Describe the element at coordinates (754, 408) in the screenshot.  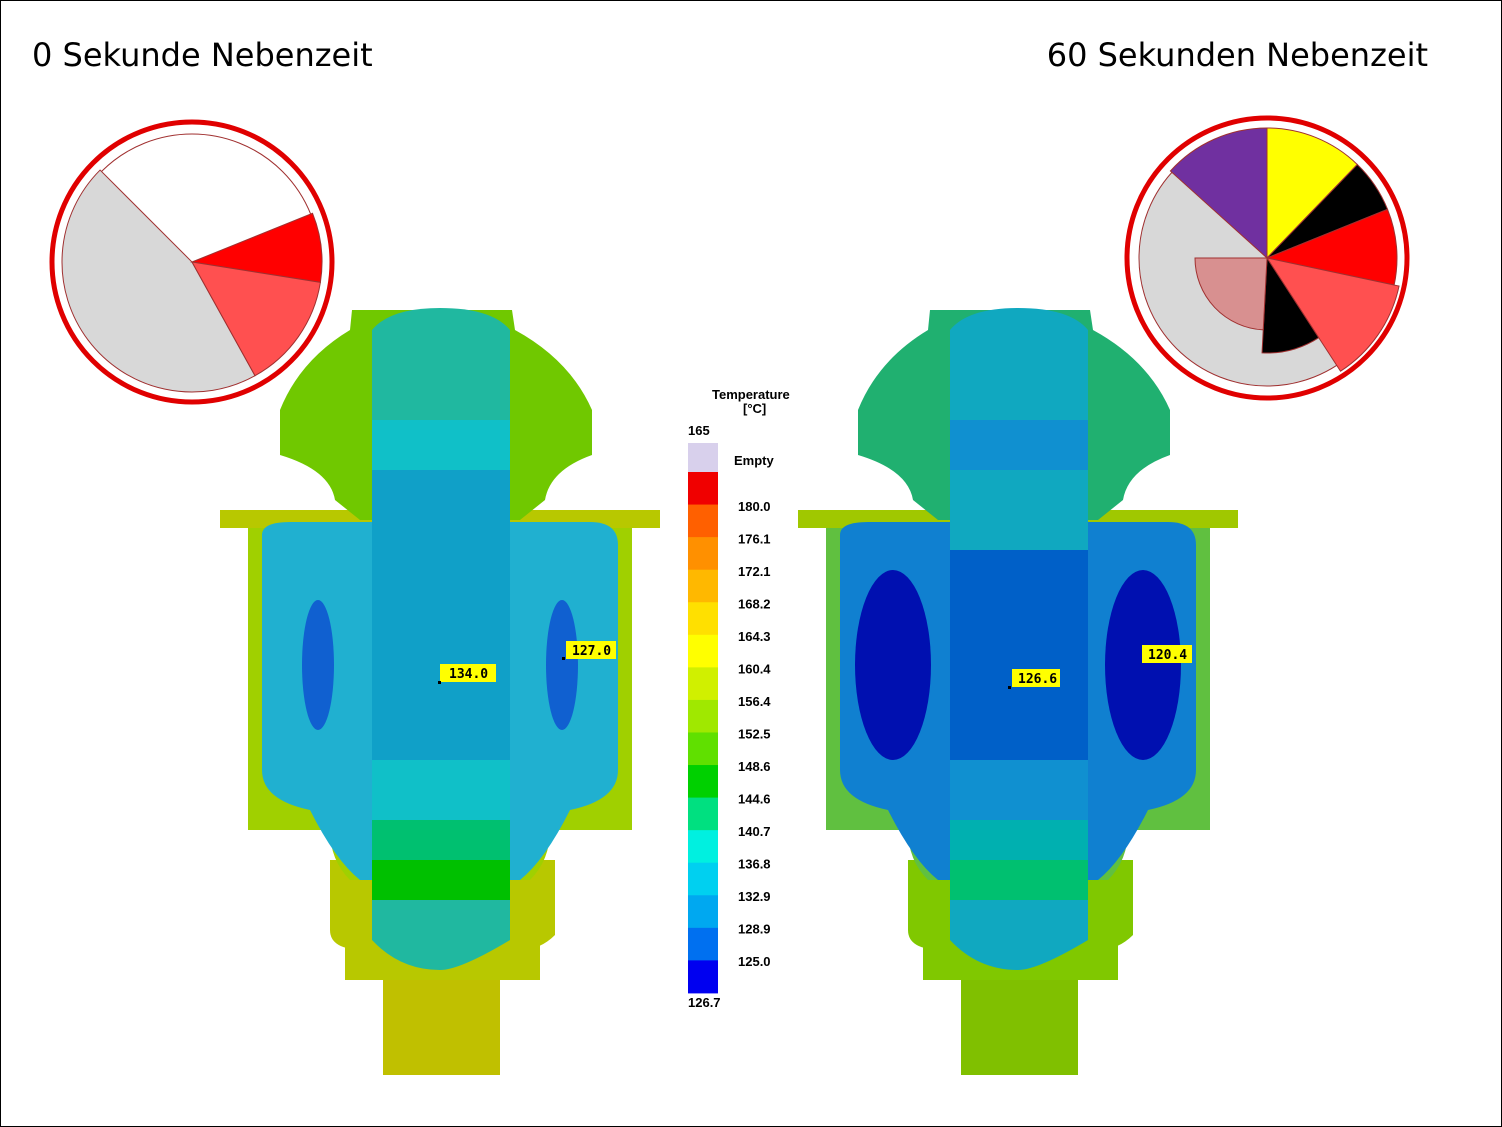
I see `legend-unit: [°C]` at that location.